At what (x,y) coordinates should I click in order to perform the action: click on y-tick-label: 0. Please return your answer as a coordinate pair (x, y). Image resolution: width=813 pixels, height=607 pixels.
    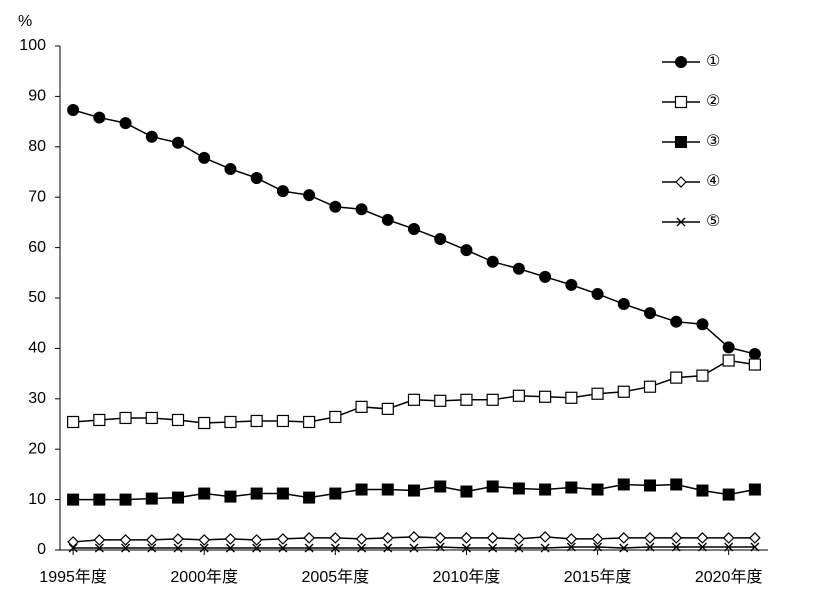
    Looking at the image, I should click on (41, 549).